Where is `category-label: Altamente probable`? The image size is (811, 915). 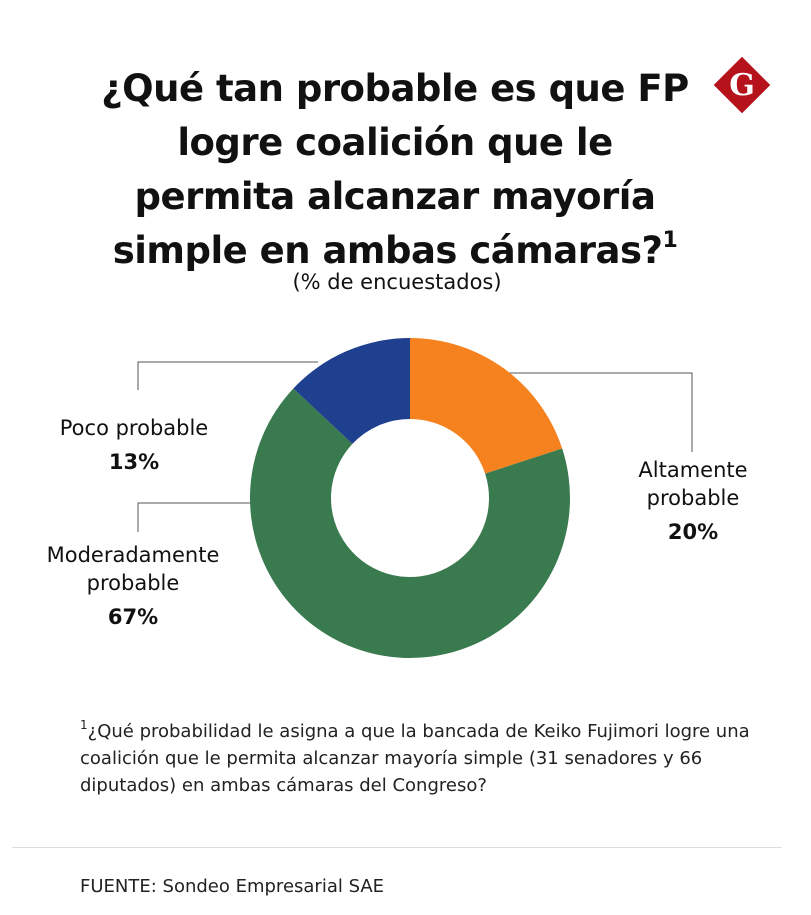 category-label: Altamente probable is located at coordinates (693, 484).